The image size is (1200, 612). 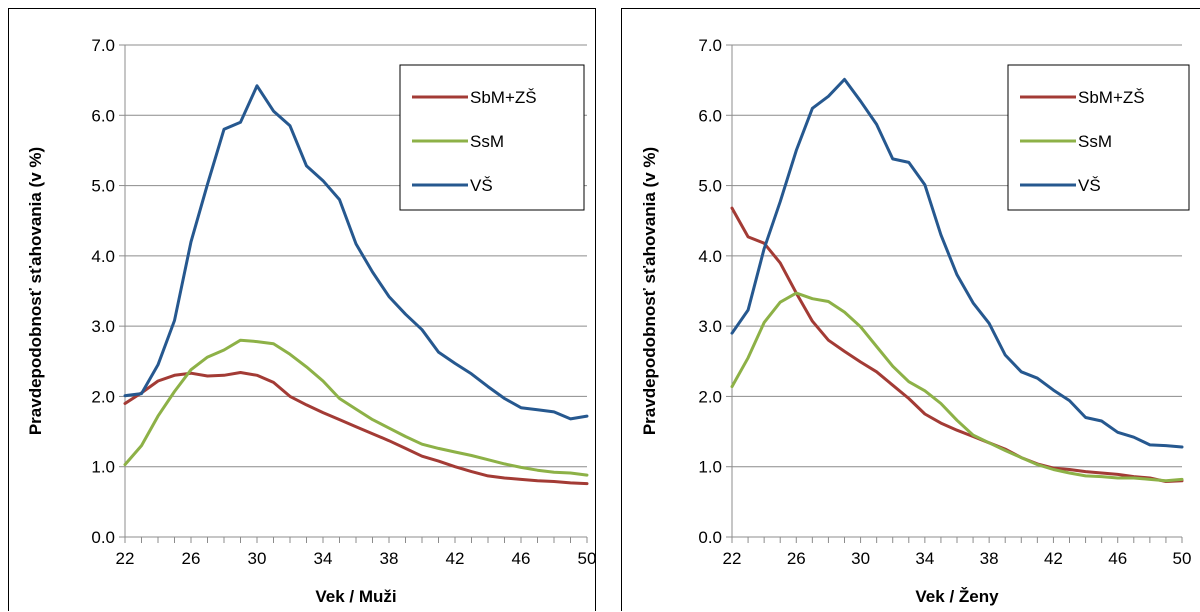 I want to click on x-axis-title: Vek / Muži, so click(x=355, y=596).